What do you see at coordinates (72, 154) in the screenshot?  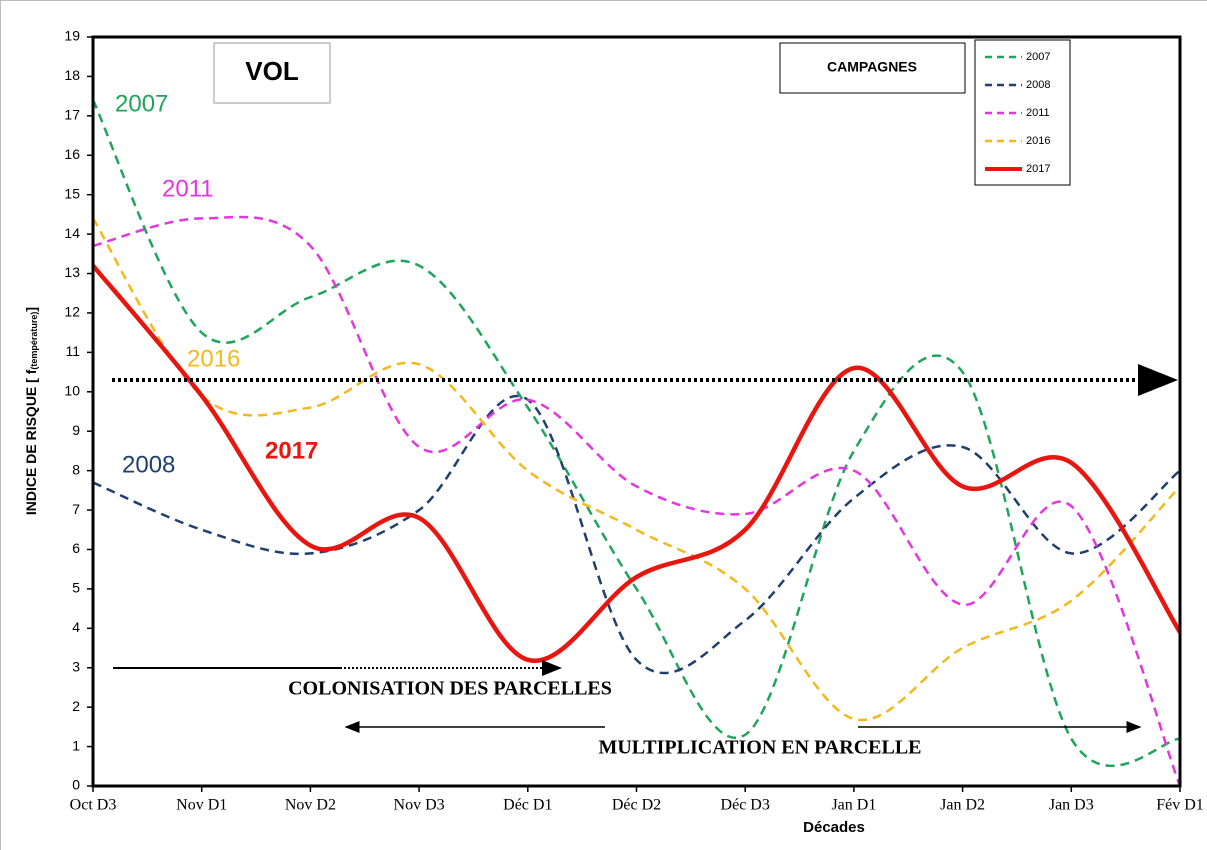 I see `y-tick-label: 16` at bounding box center [72, 154].